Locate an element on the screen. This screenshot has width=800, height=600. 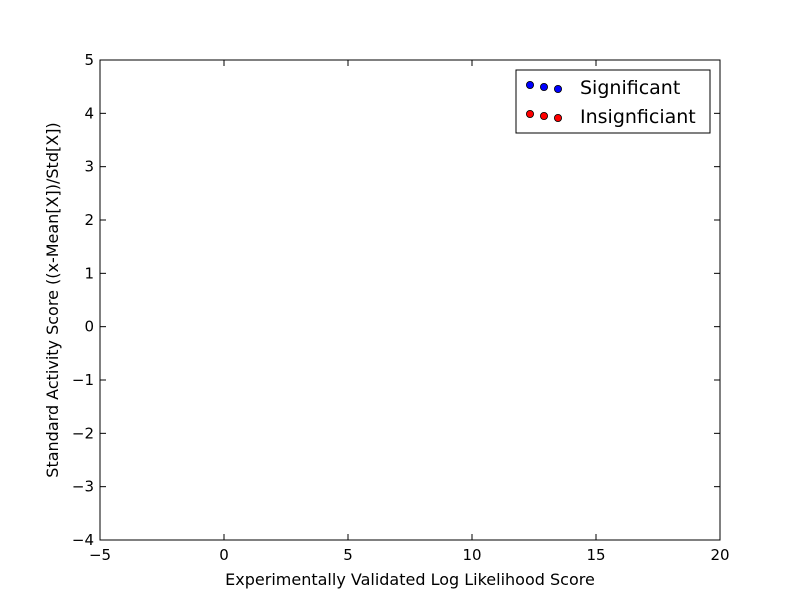
y-tick-label: −2 is located at coordinates (83, 433).